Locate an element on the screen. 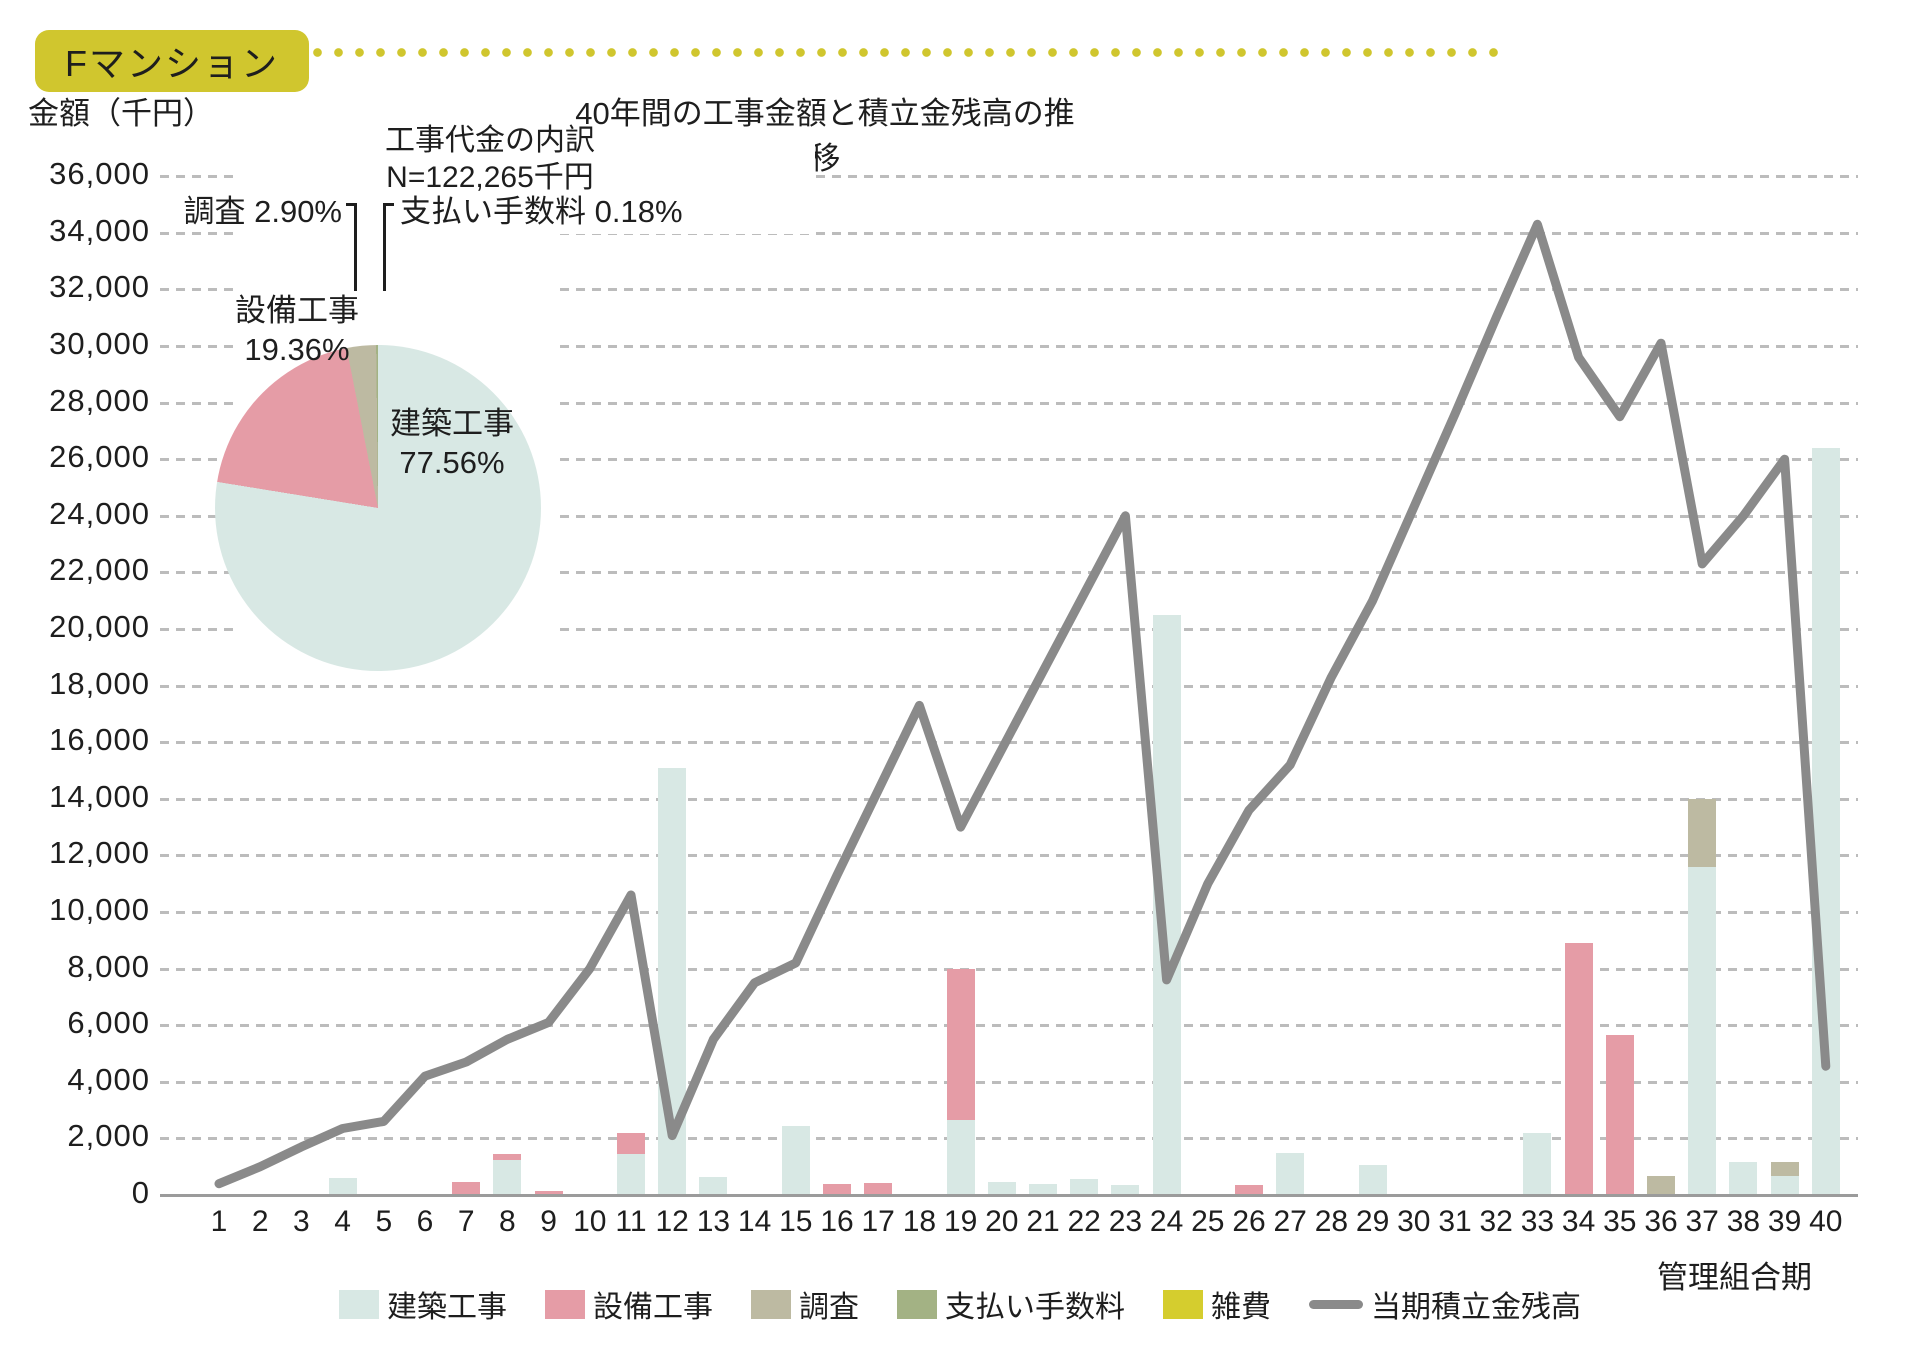  legend-item: 建築工事 is located at coordinates (423, 1304).